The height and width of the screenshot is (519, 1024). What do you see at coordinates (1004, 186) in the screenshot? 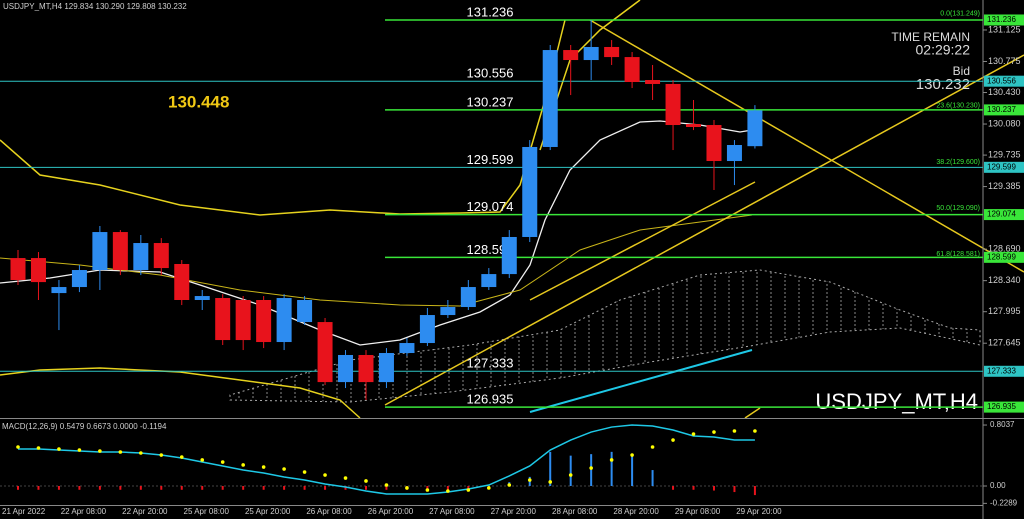
I see `y-tick-label: 129.385` at bounding box center [1004, 186].